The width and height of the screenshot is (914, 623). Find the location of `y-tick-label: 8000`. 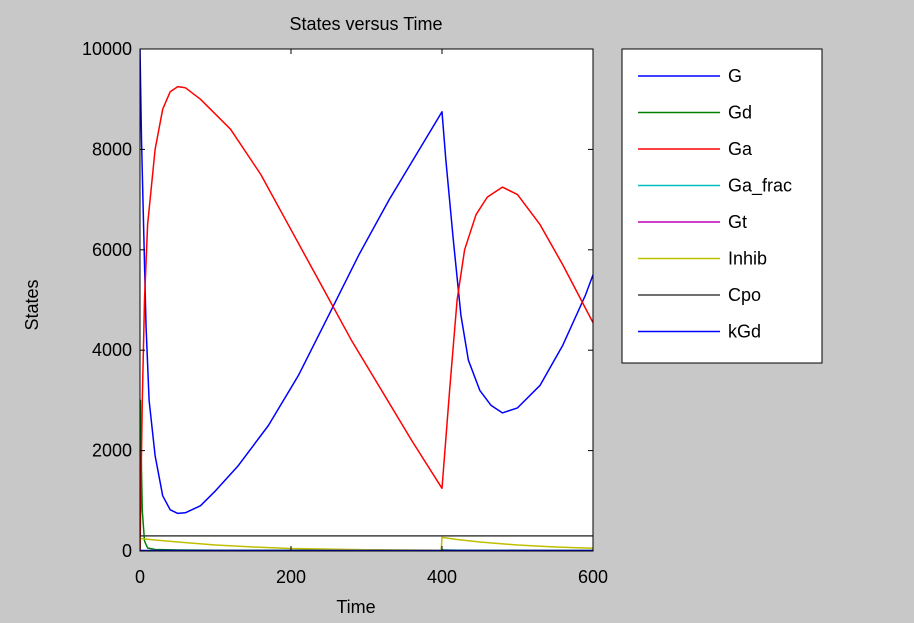

y-tick-label: 8000 is located at coordinates (112, 149).